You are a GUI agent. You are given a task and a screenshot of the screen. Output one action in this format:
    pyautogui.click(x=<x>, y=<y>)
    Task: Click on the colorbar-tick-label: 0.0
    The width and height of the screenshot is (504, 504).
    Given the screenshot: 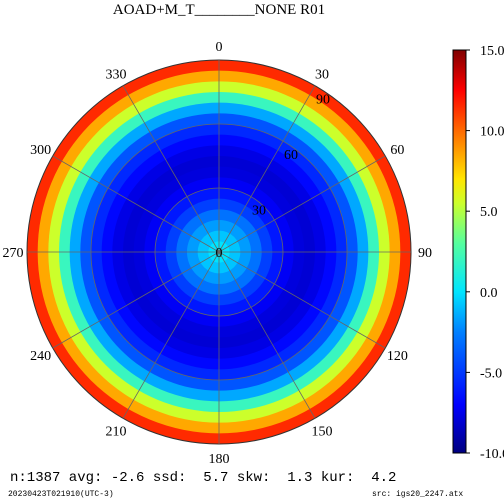 What is the action you would take?
    pyautogui.click(x=489, y=293)
    